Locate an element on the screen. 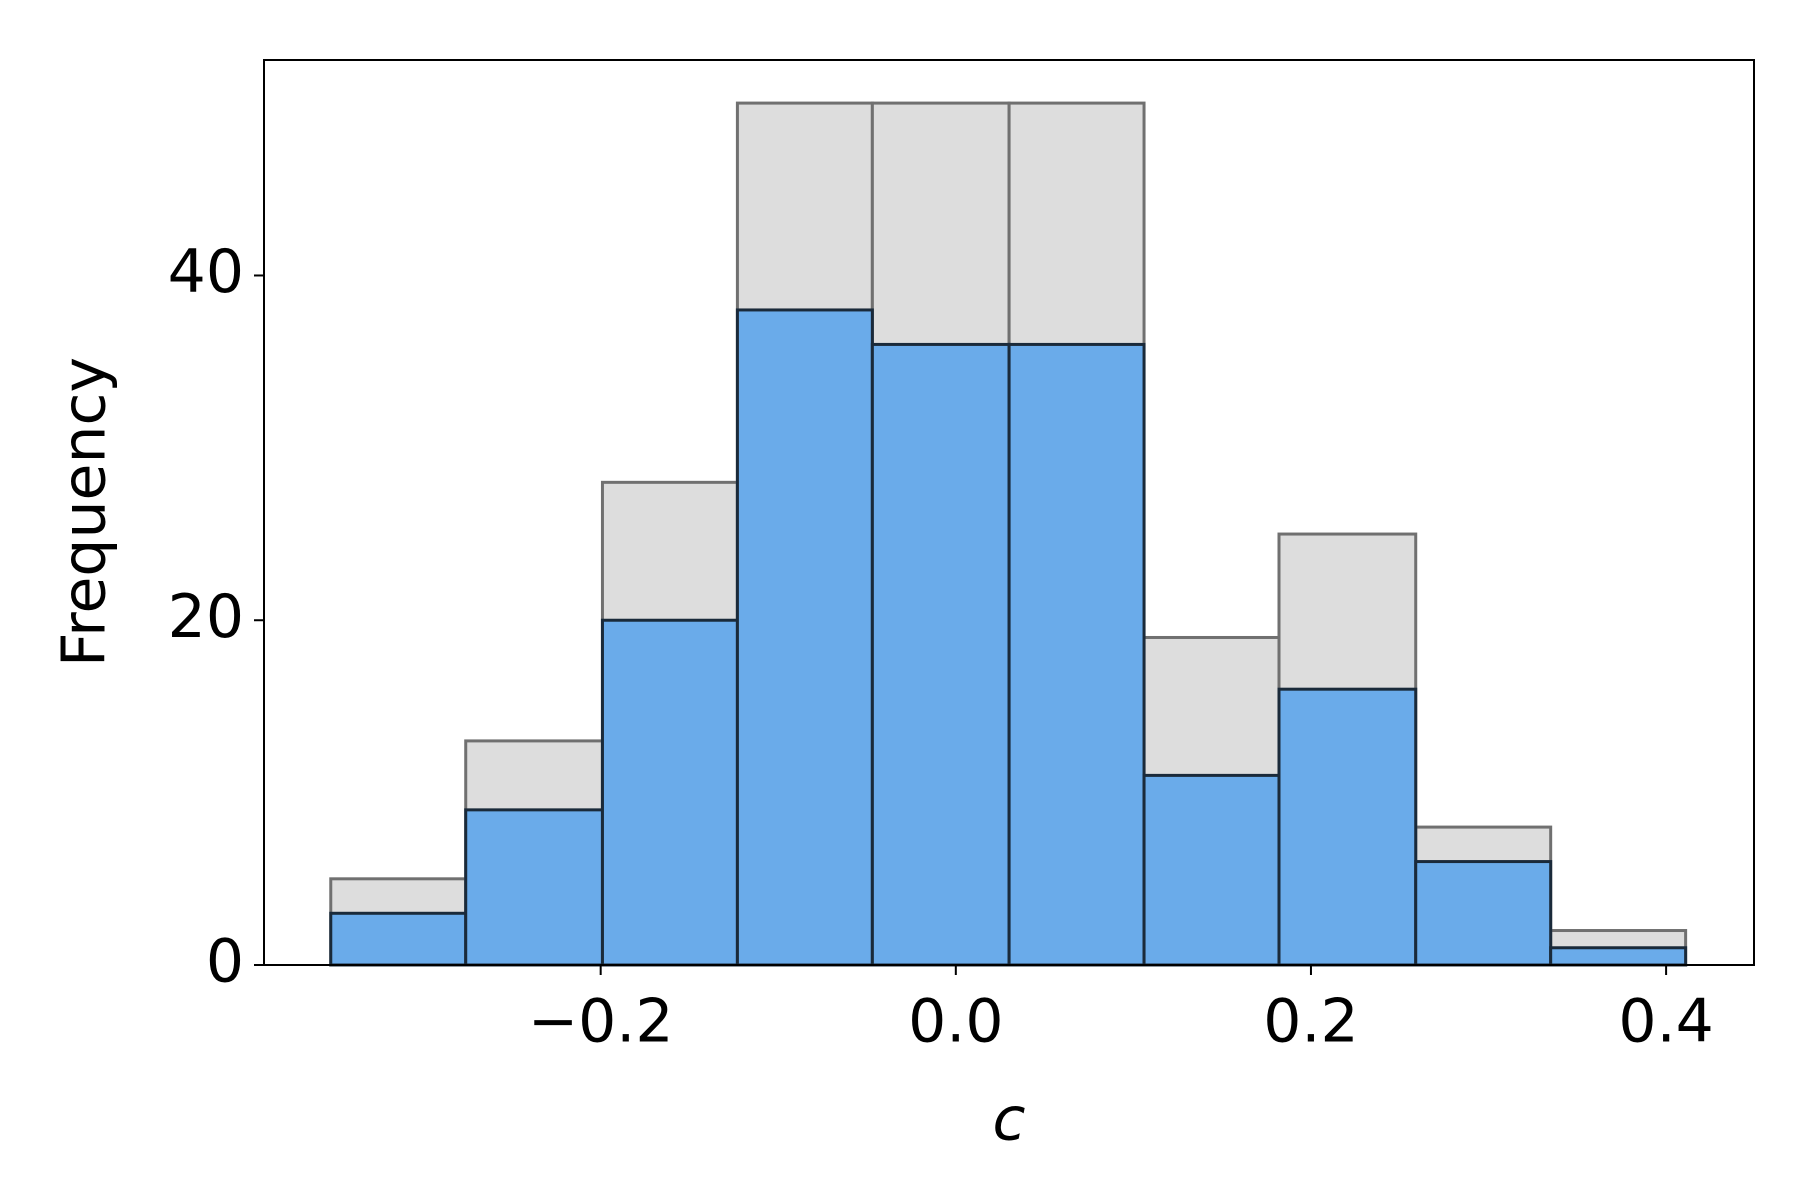  y-tick-label: 40 is located at coordinates (206, 272).